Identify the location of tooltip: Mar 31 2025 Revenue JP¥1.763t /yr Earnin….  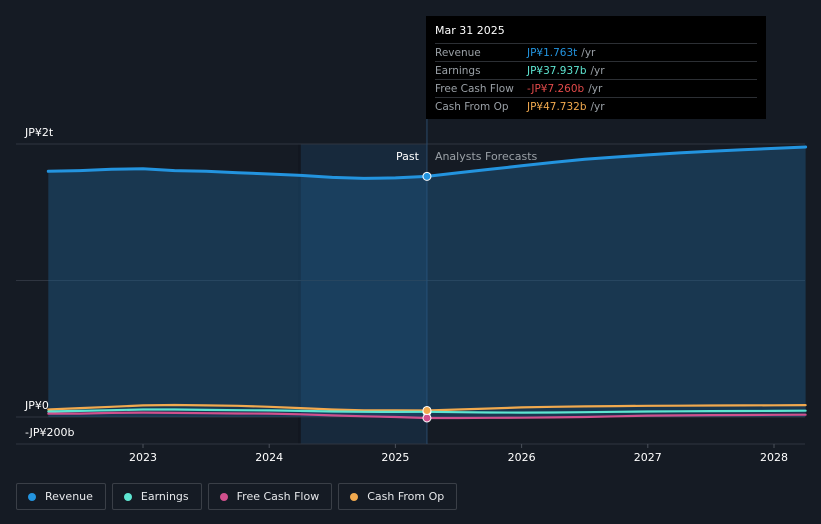
(596, 67).